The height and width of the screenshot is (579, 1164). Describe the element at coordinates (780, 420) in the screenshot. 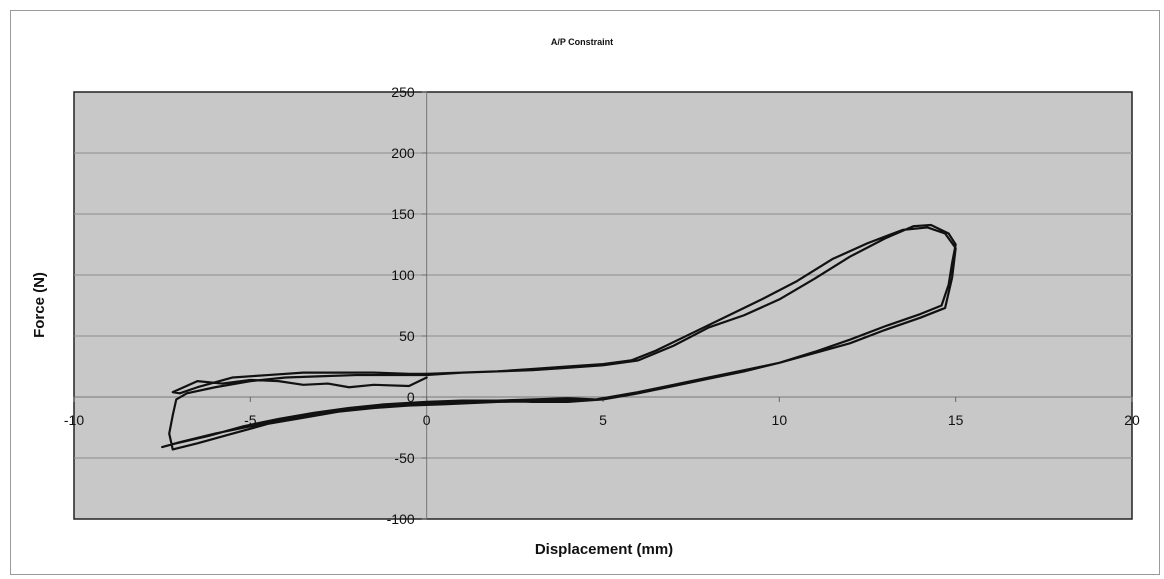

I see `x-tick-label-4: 10` at that location.